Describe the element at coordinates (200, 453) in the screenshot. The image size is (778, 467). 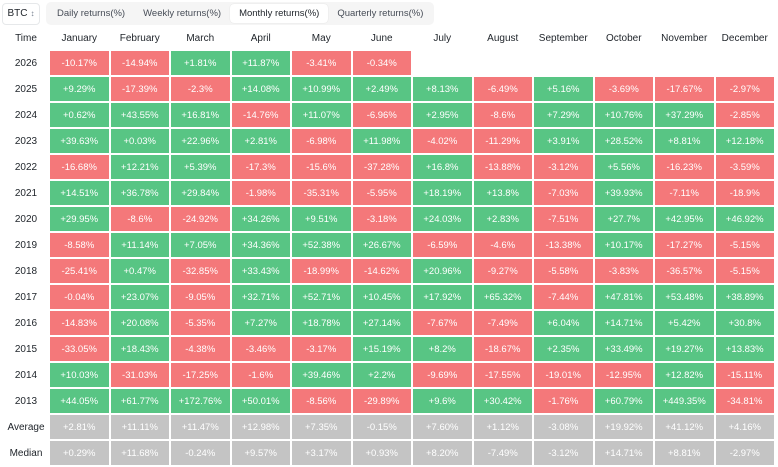
I see `summary-cell: -0.24%` at that location.